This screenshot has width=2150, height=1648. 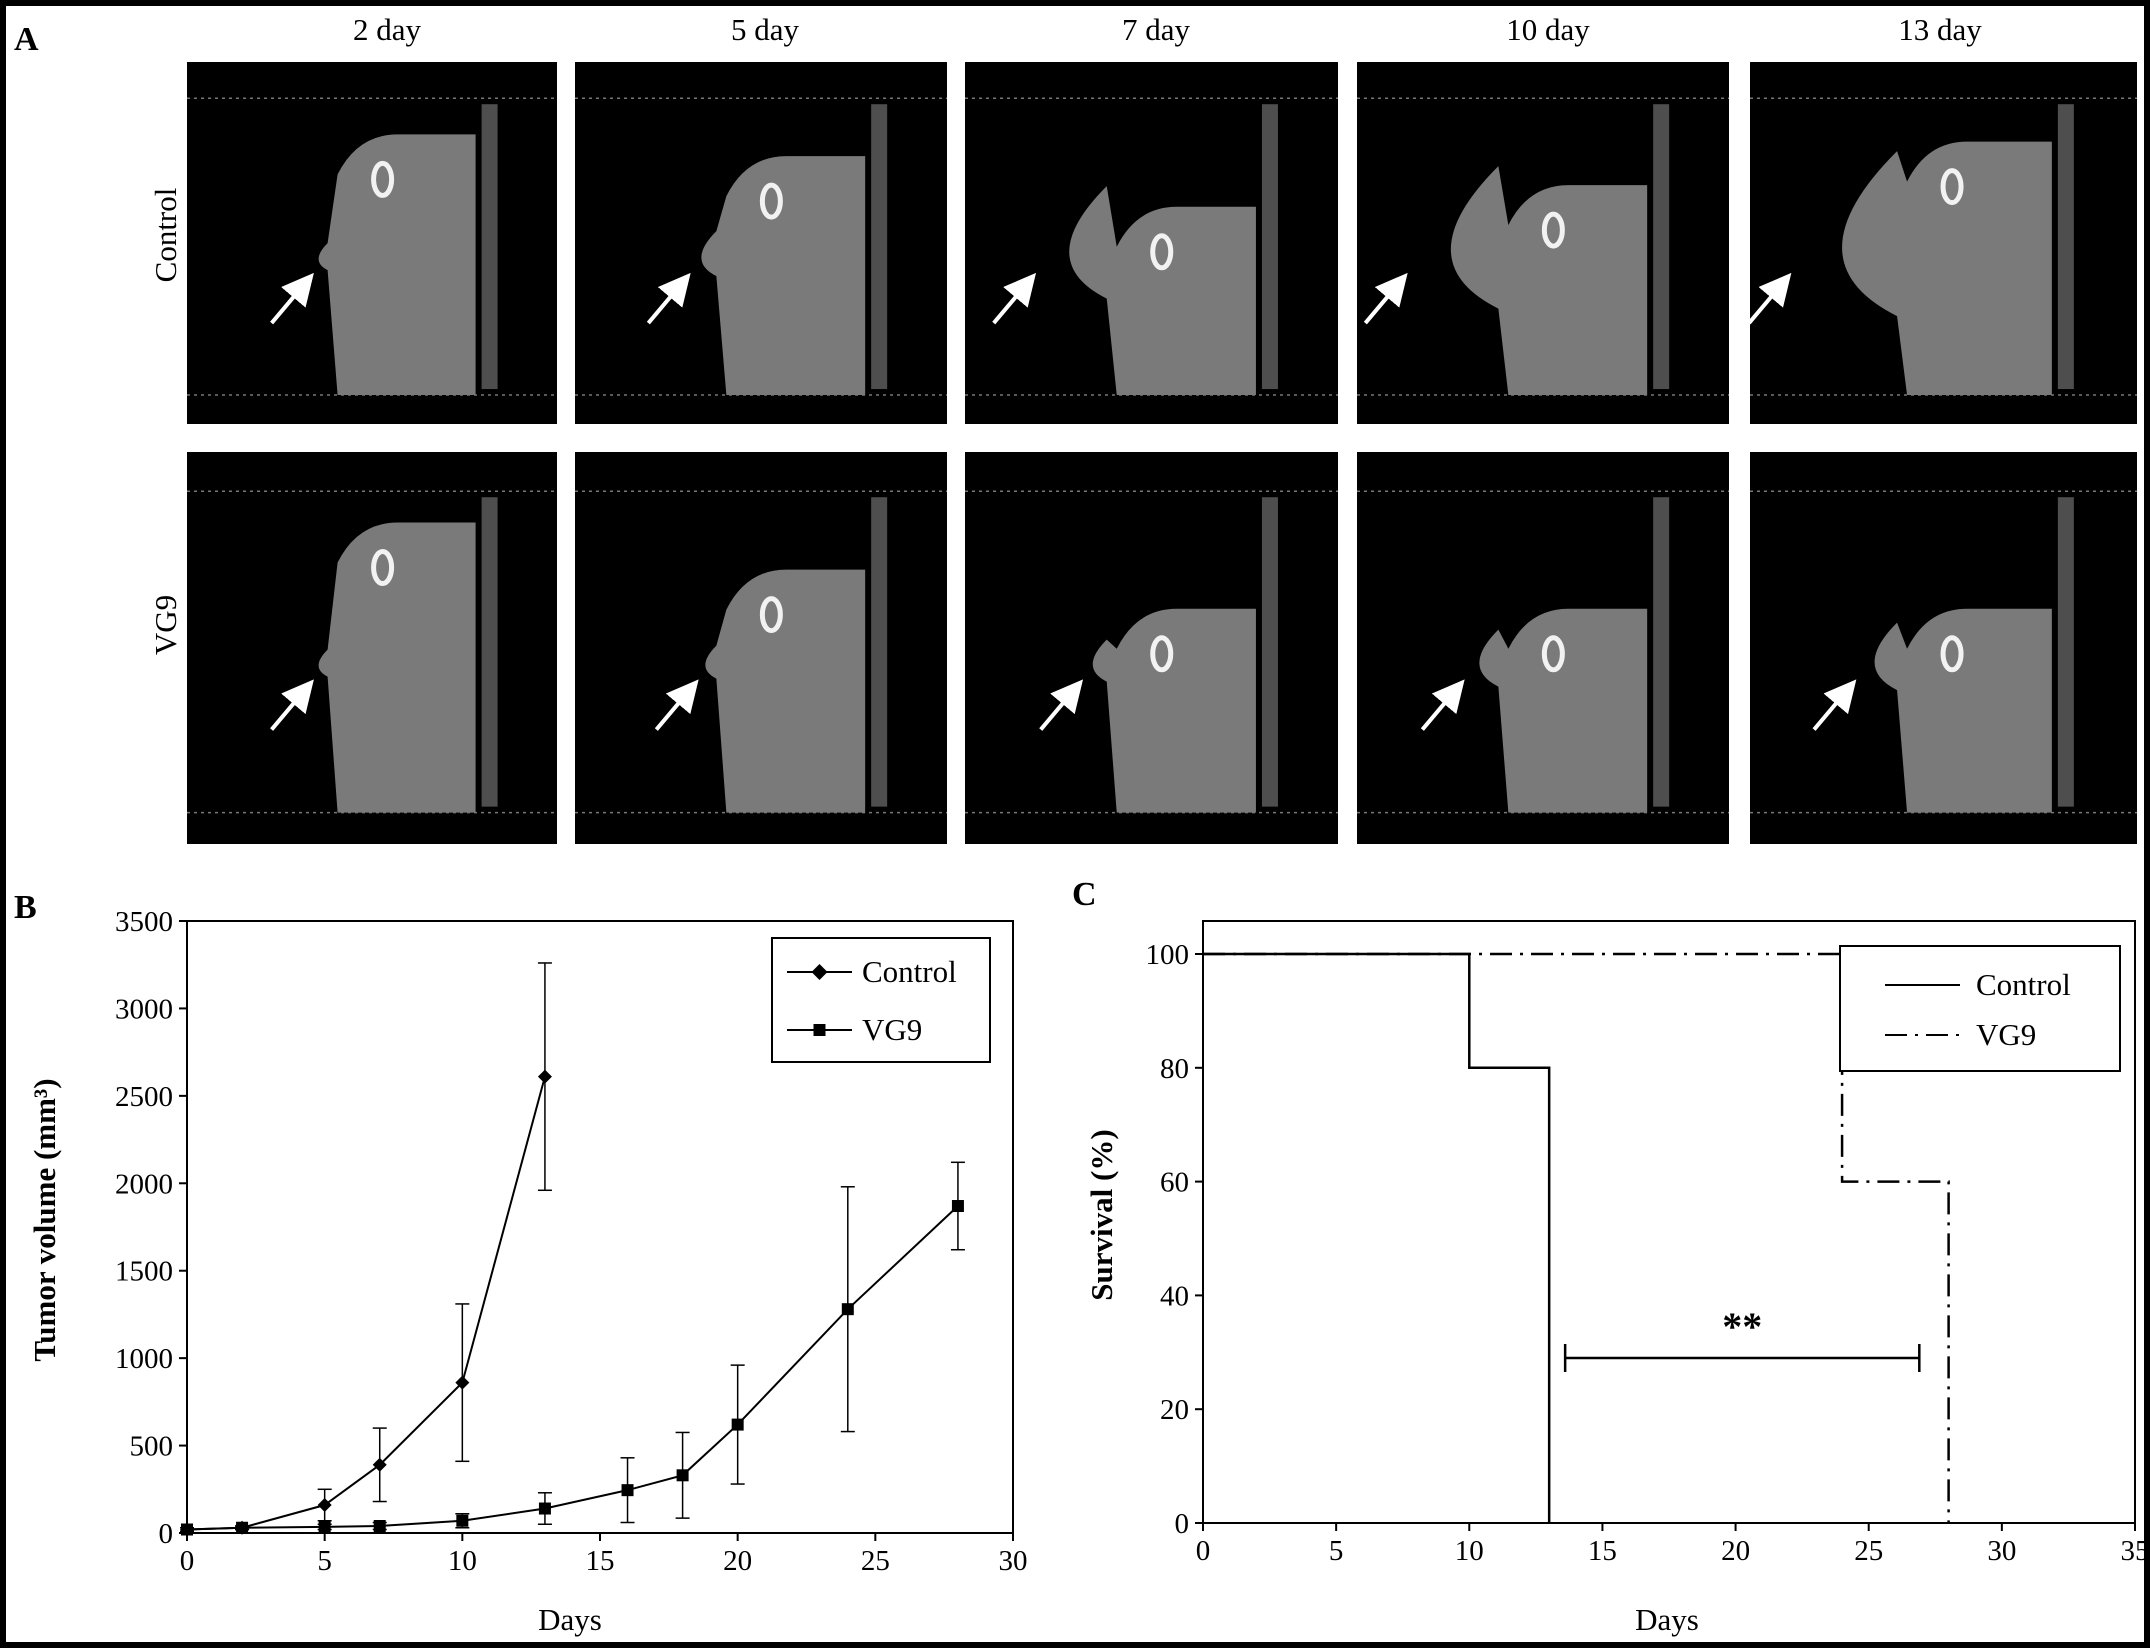 What do you see at coordinates (324, 1561) in the screenshot?
I see `x-tick-label-b: 5` at bounding box center [324, 1561].